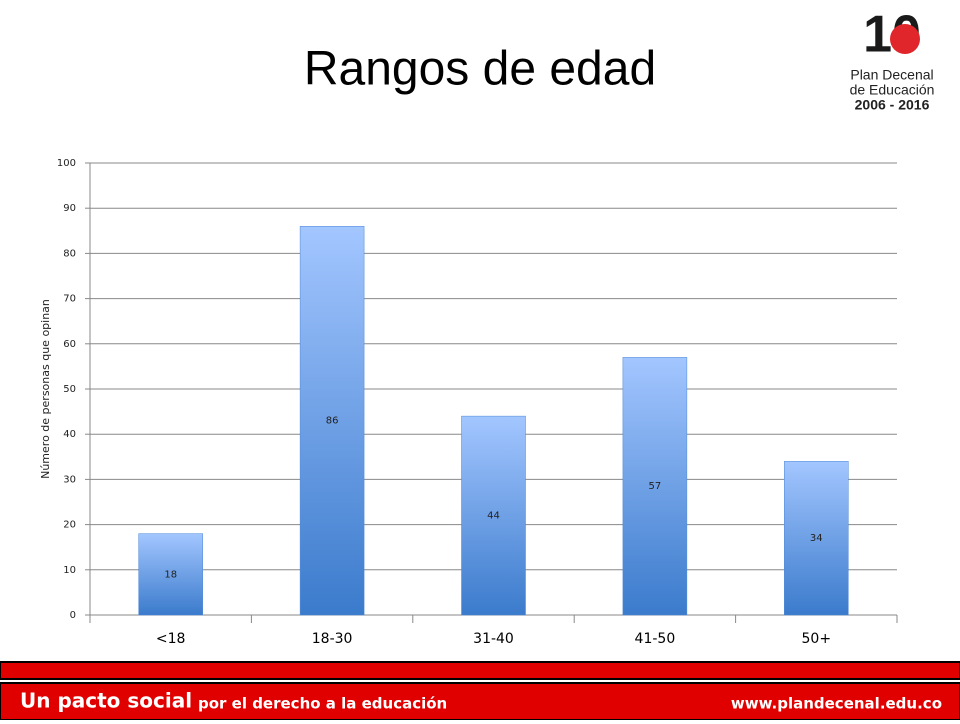 The height and width of the screenshot is (724, 960). Describe the element at coordinates (493, 639) in the screenshot. I see `x-tick-label: 31-40` at that location.